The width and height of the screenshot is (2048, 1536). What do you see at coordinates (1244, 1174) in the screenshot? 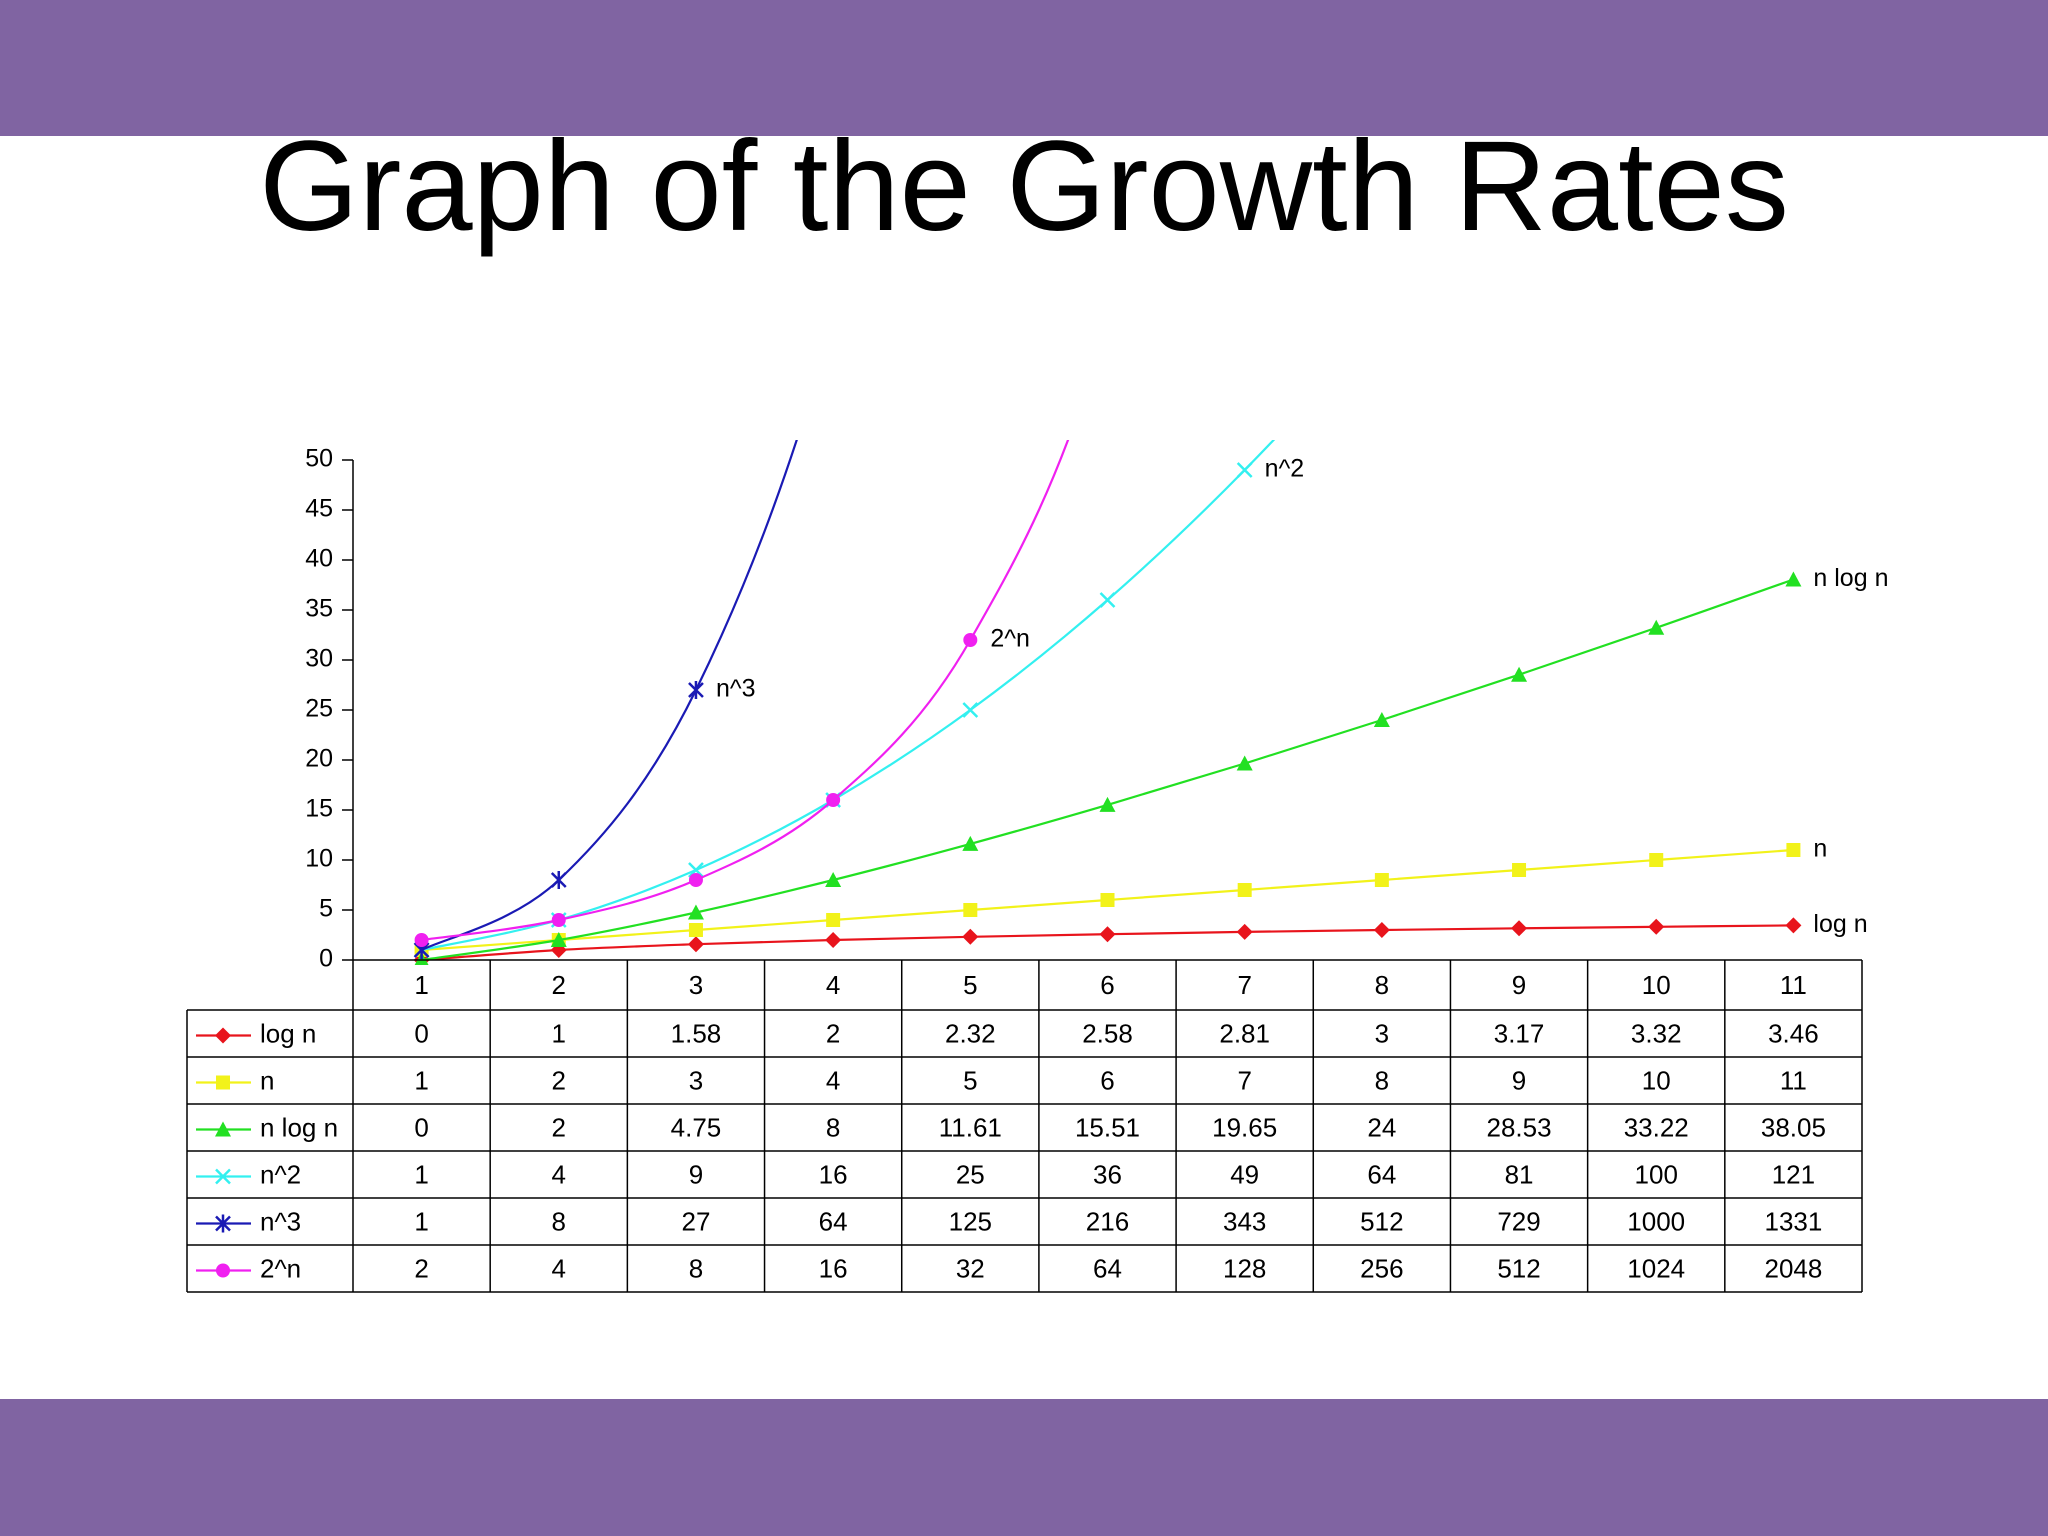
I see `table-value: 49` at bounding box center [1244, 1174].